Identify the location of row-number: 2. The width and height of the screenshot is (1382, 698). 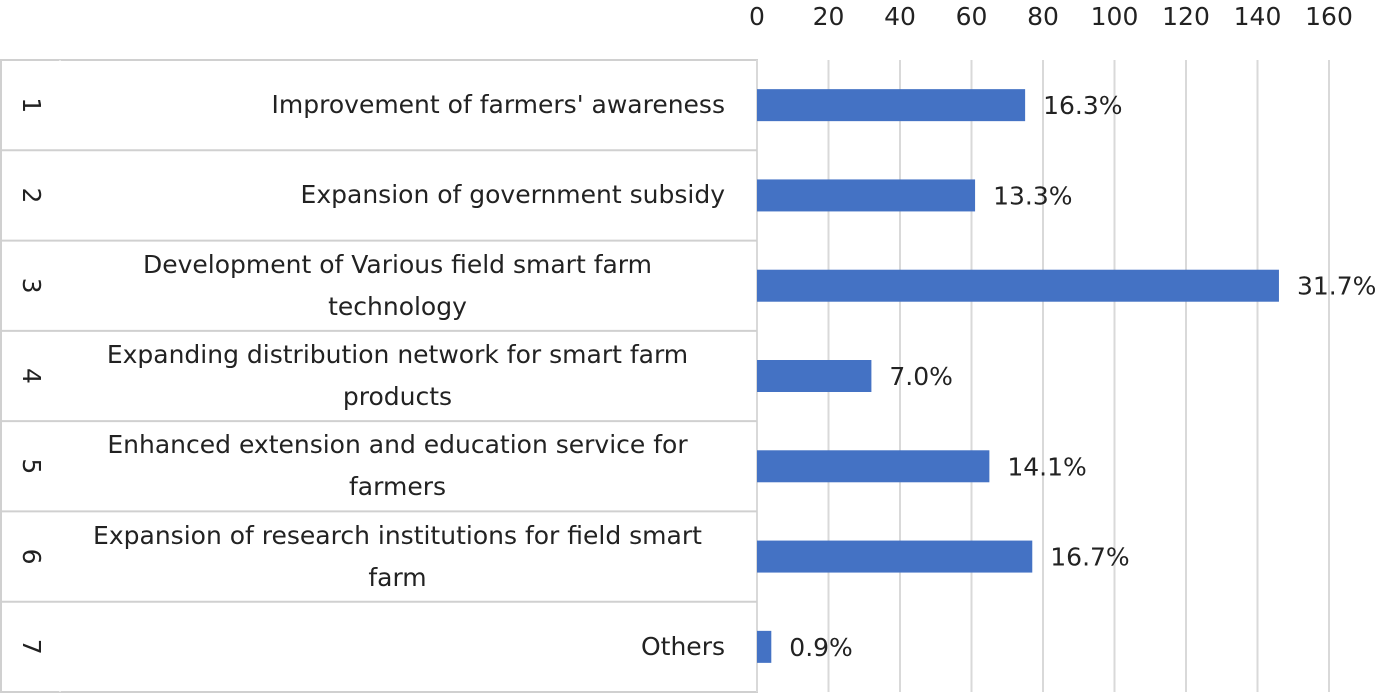
(31, 195).